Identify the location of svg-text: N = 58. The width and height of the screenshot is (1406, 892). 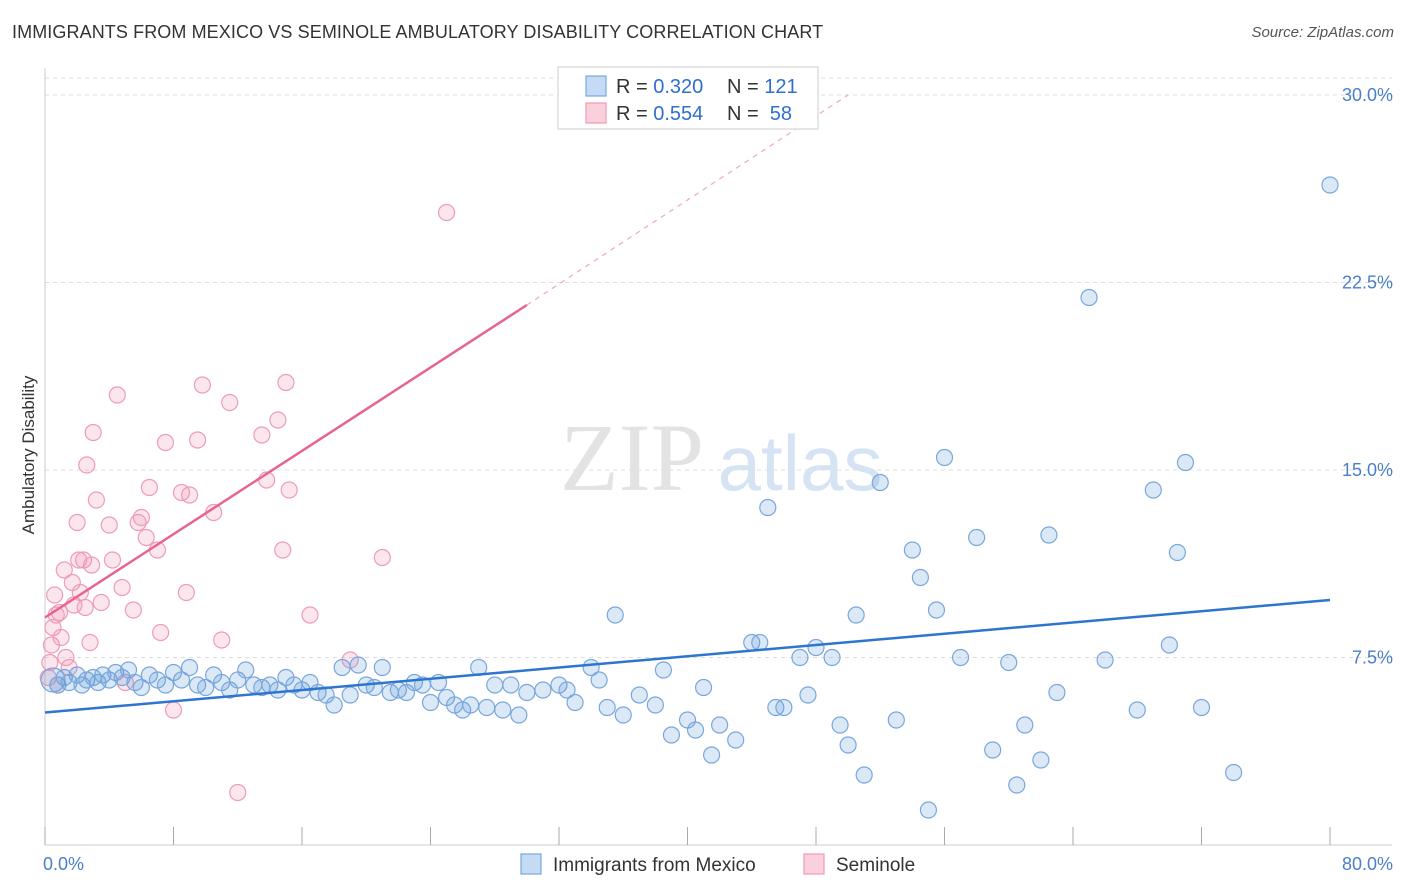
(759, 114).